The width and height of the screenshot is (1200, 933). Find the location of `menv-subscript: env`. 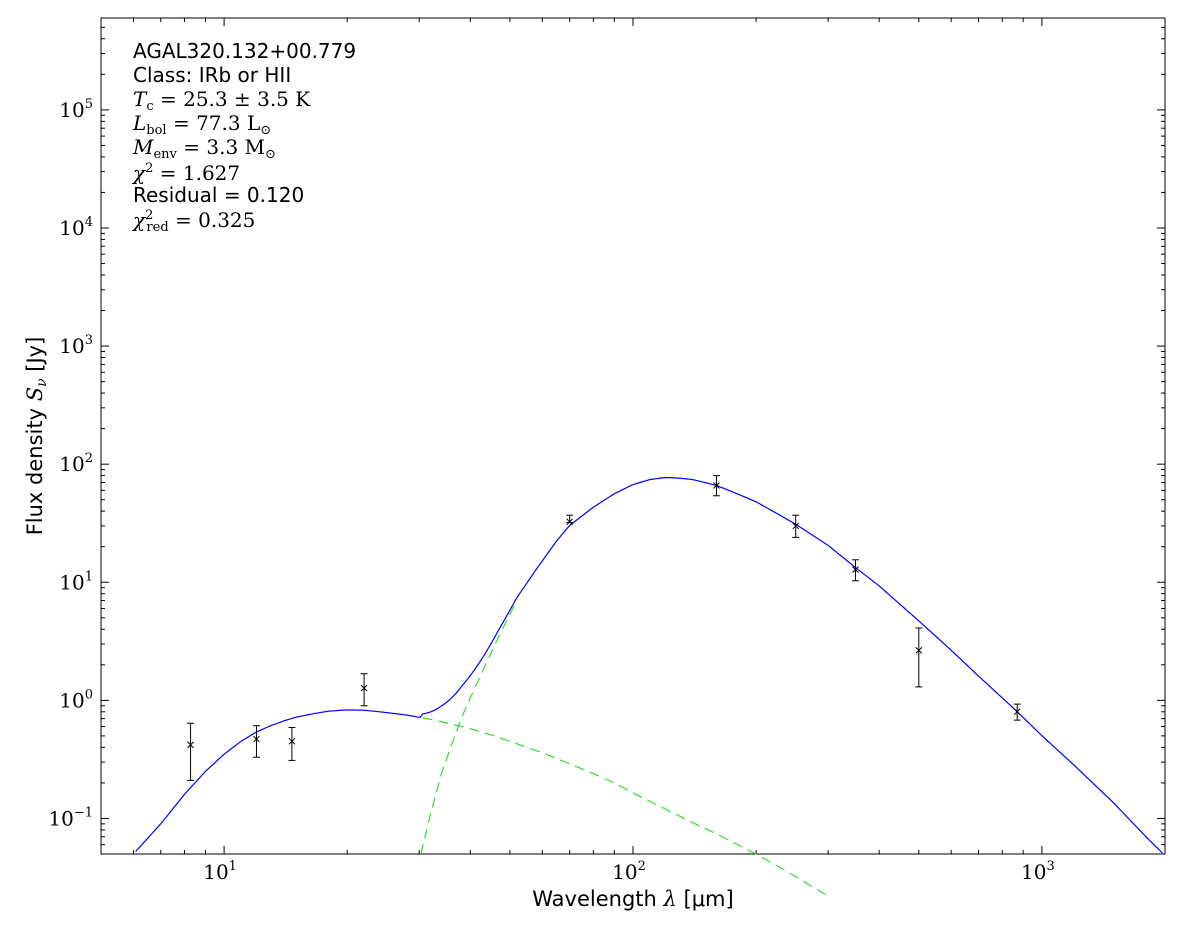

menv-subscript: env is located at coordinates (165, 154).